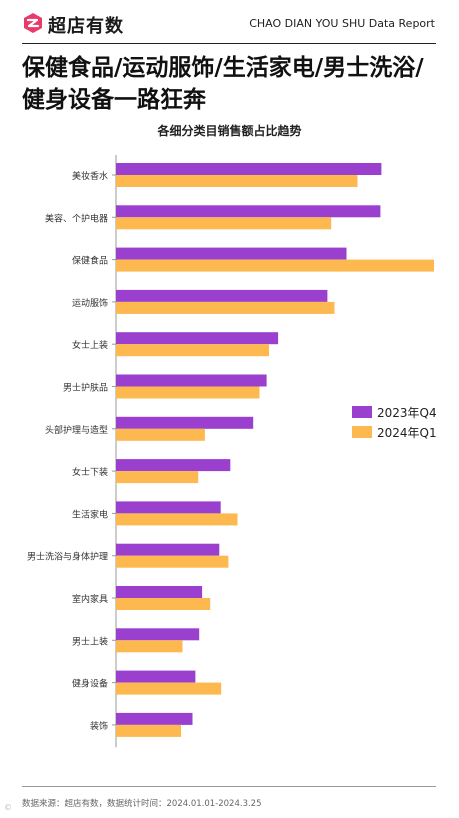  What do you see at coordinates (85, 388) in the screenshot?
I see `category-label: 男士护肤品` at bounding box center [85, 388].